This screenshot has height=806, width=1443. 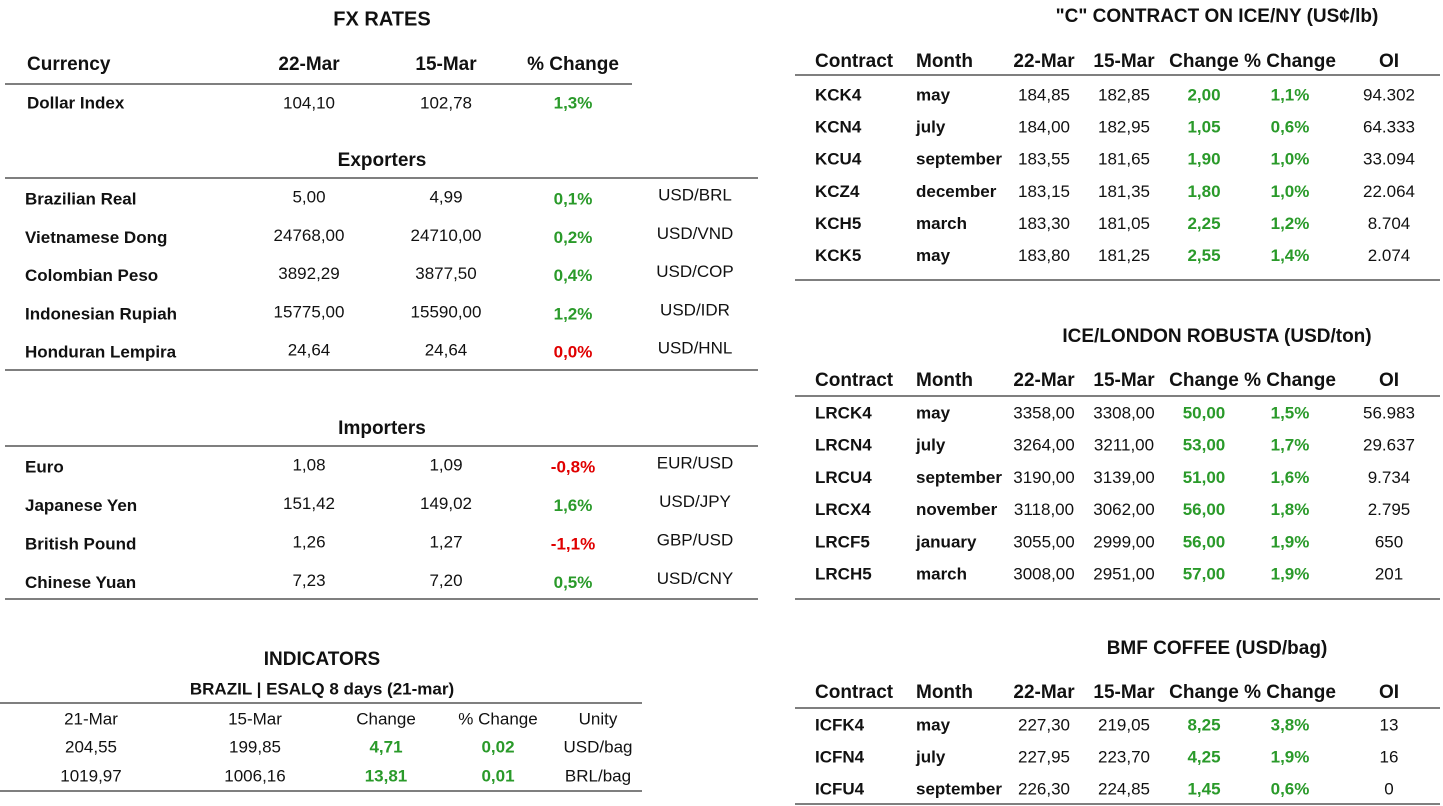 What do you see at coordinates (386, 775) in the screenshot?
I see `cell: 13,81` at bounding box center [386, 775].